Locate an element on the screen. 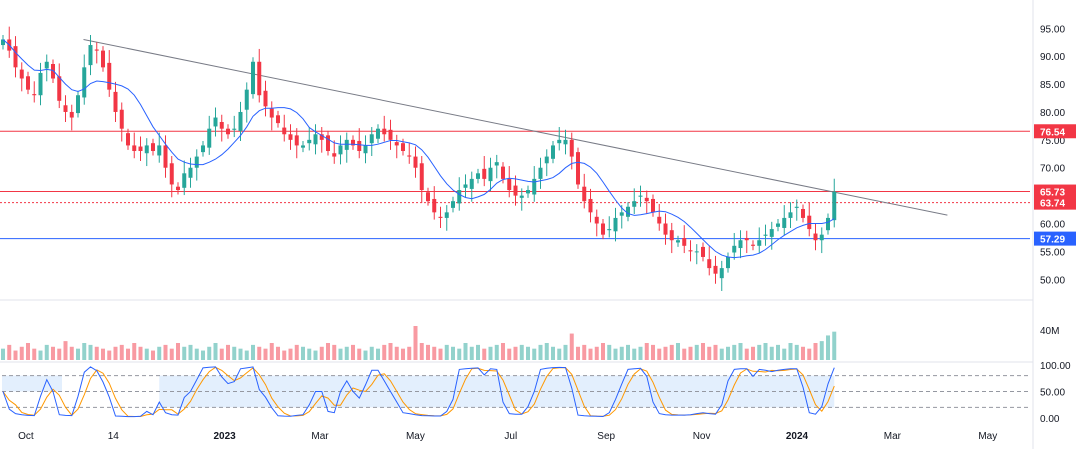 This screenshot has width=1090, height=449. time-axis: Oct 14 2023 Mar May Jul Sep Nov 2024 Mar May is located at coordinates (507, 436).